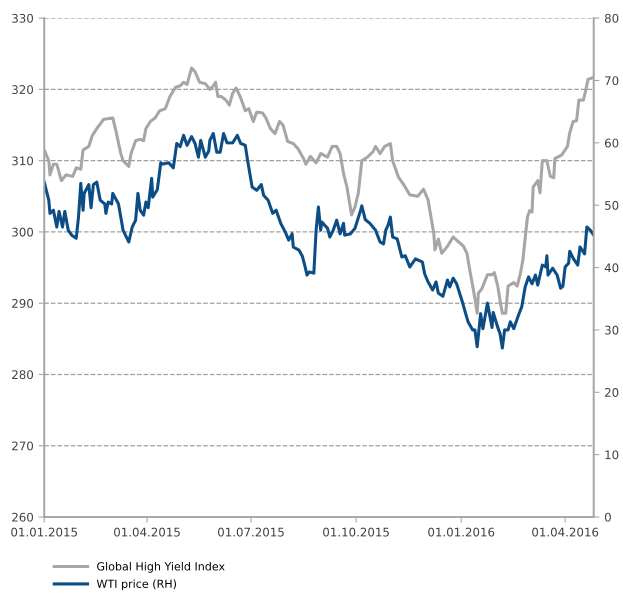  I want to click on y-tick-label: 300, so click(23, 232).